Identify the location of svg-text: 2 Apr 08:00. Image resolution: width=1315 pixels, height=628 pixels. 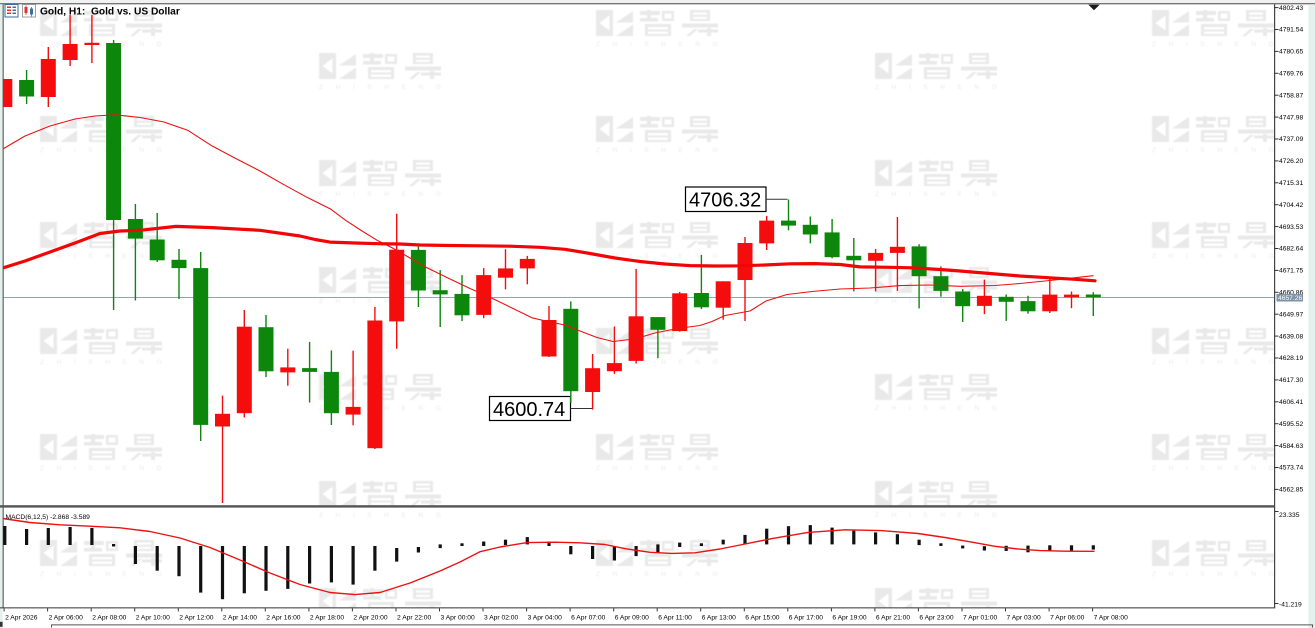
(109, 617).